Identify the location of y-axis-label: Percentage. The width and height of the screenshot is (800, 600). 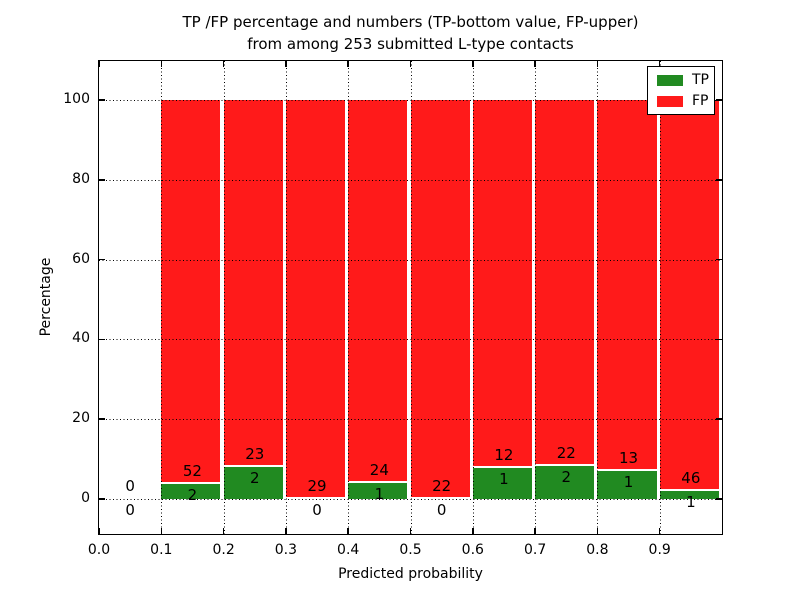
(46, 297).